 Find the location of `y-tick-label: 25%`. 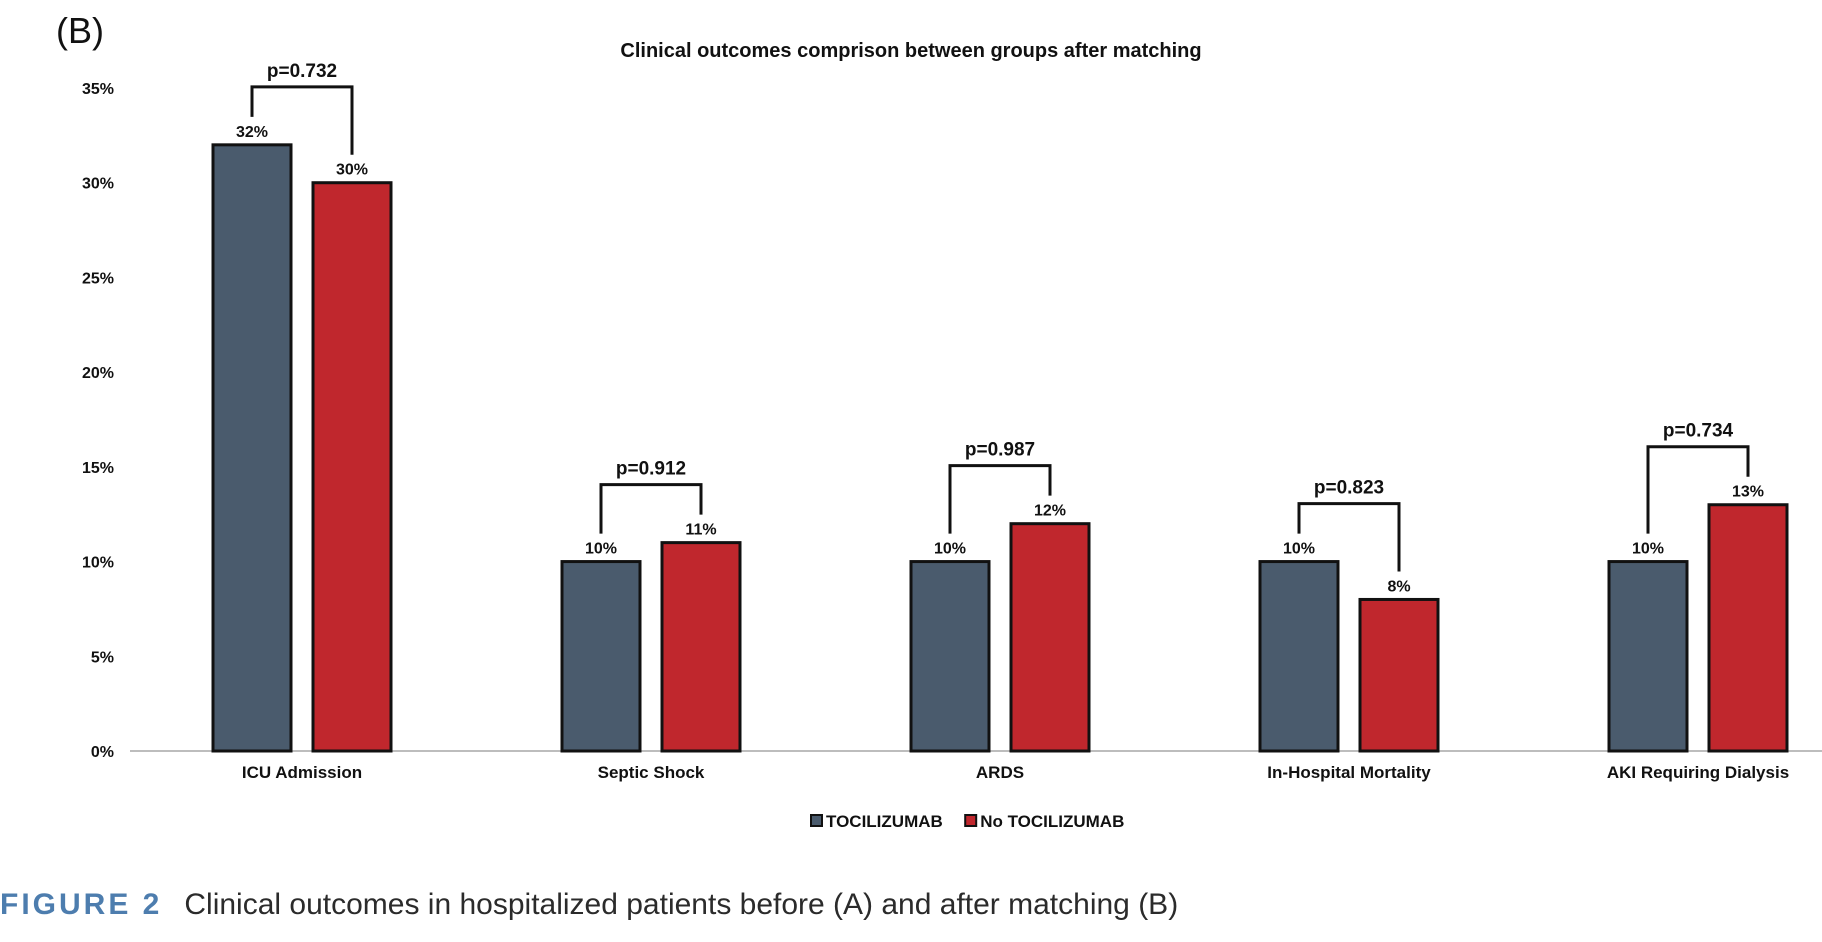

y-tick-label: 25% is located at coordinates (98, 278).